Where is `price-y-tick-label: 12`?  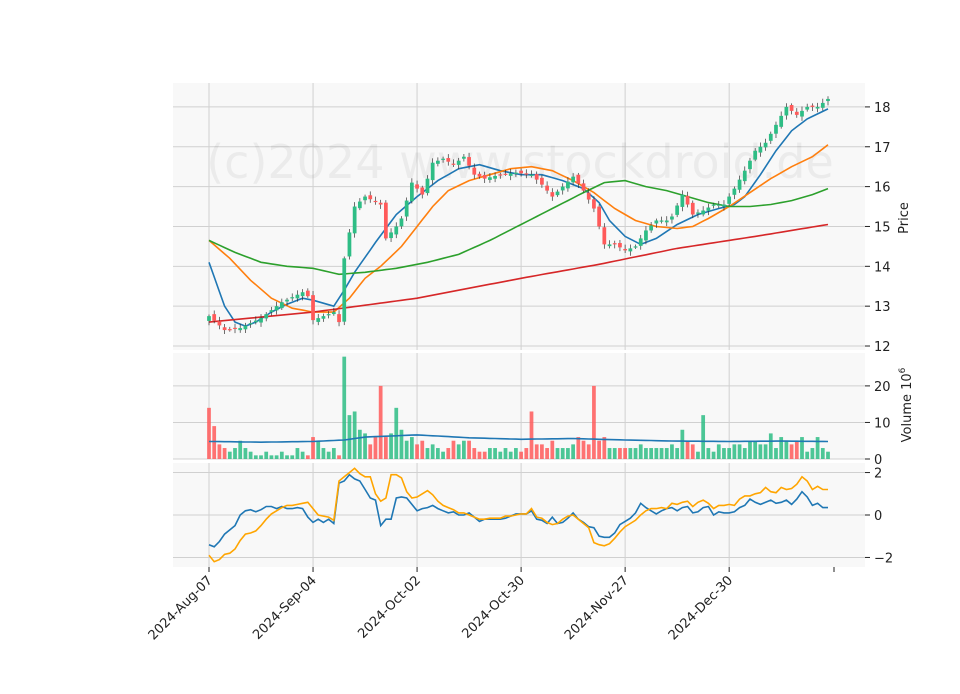 price-y-tick-label: 12 is located at coordinates (882, 347).